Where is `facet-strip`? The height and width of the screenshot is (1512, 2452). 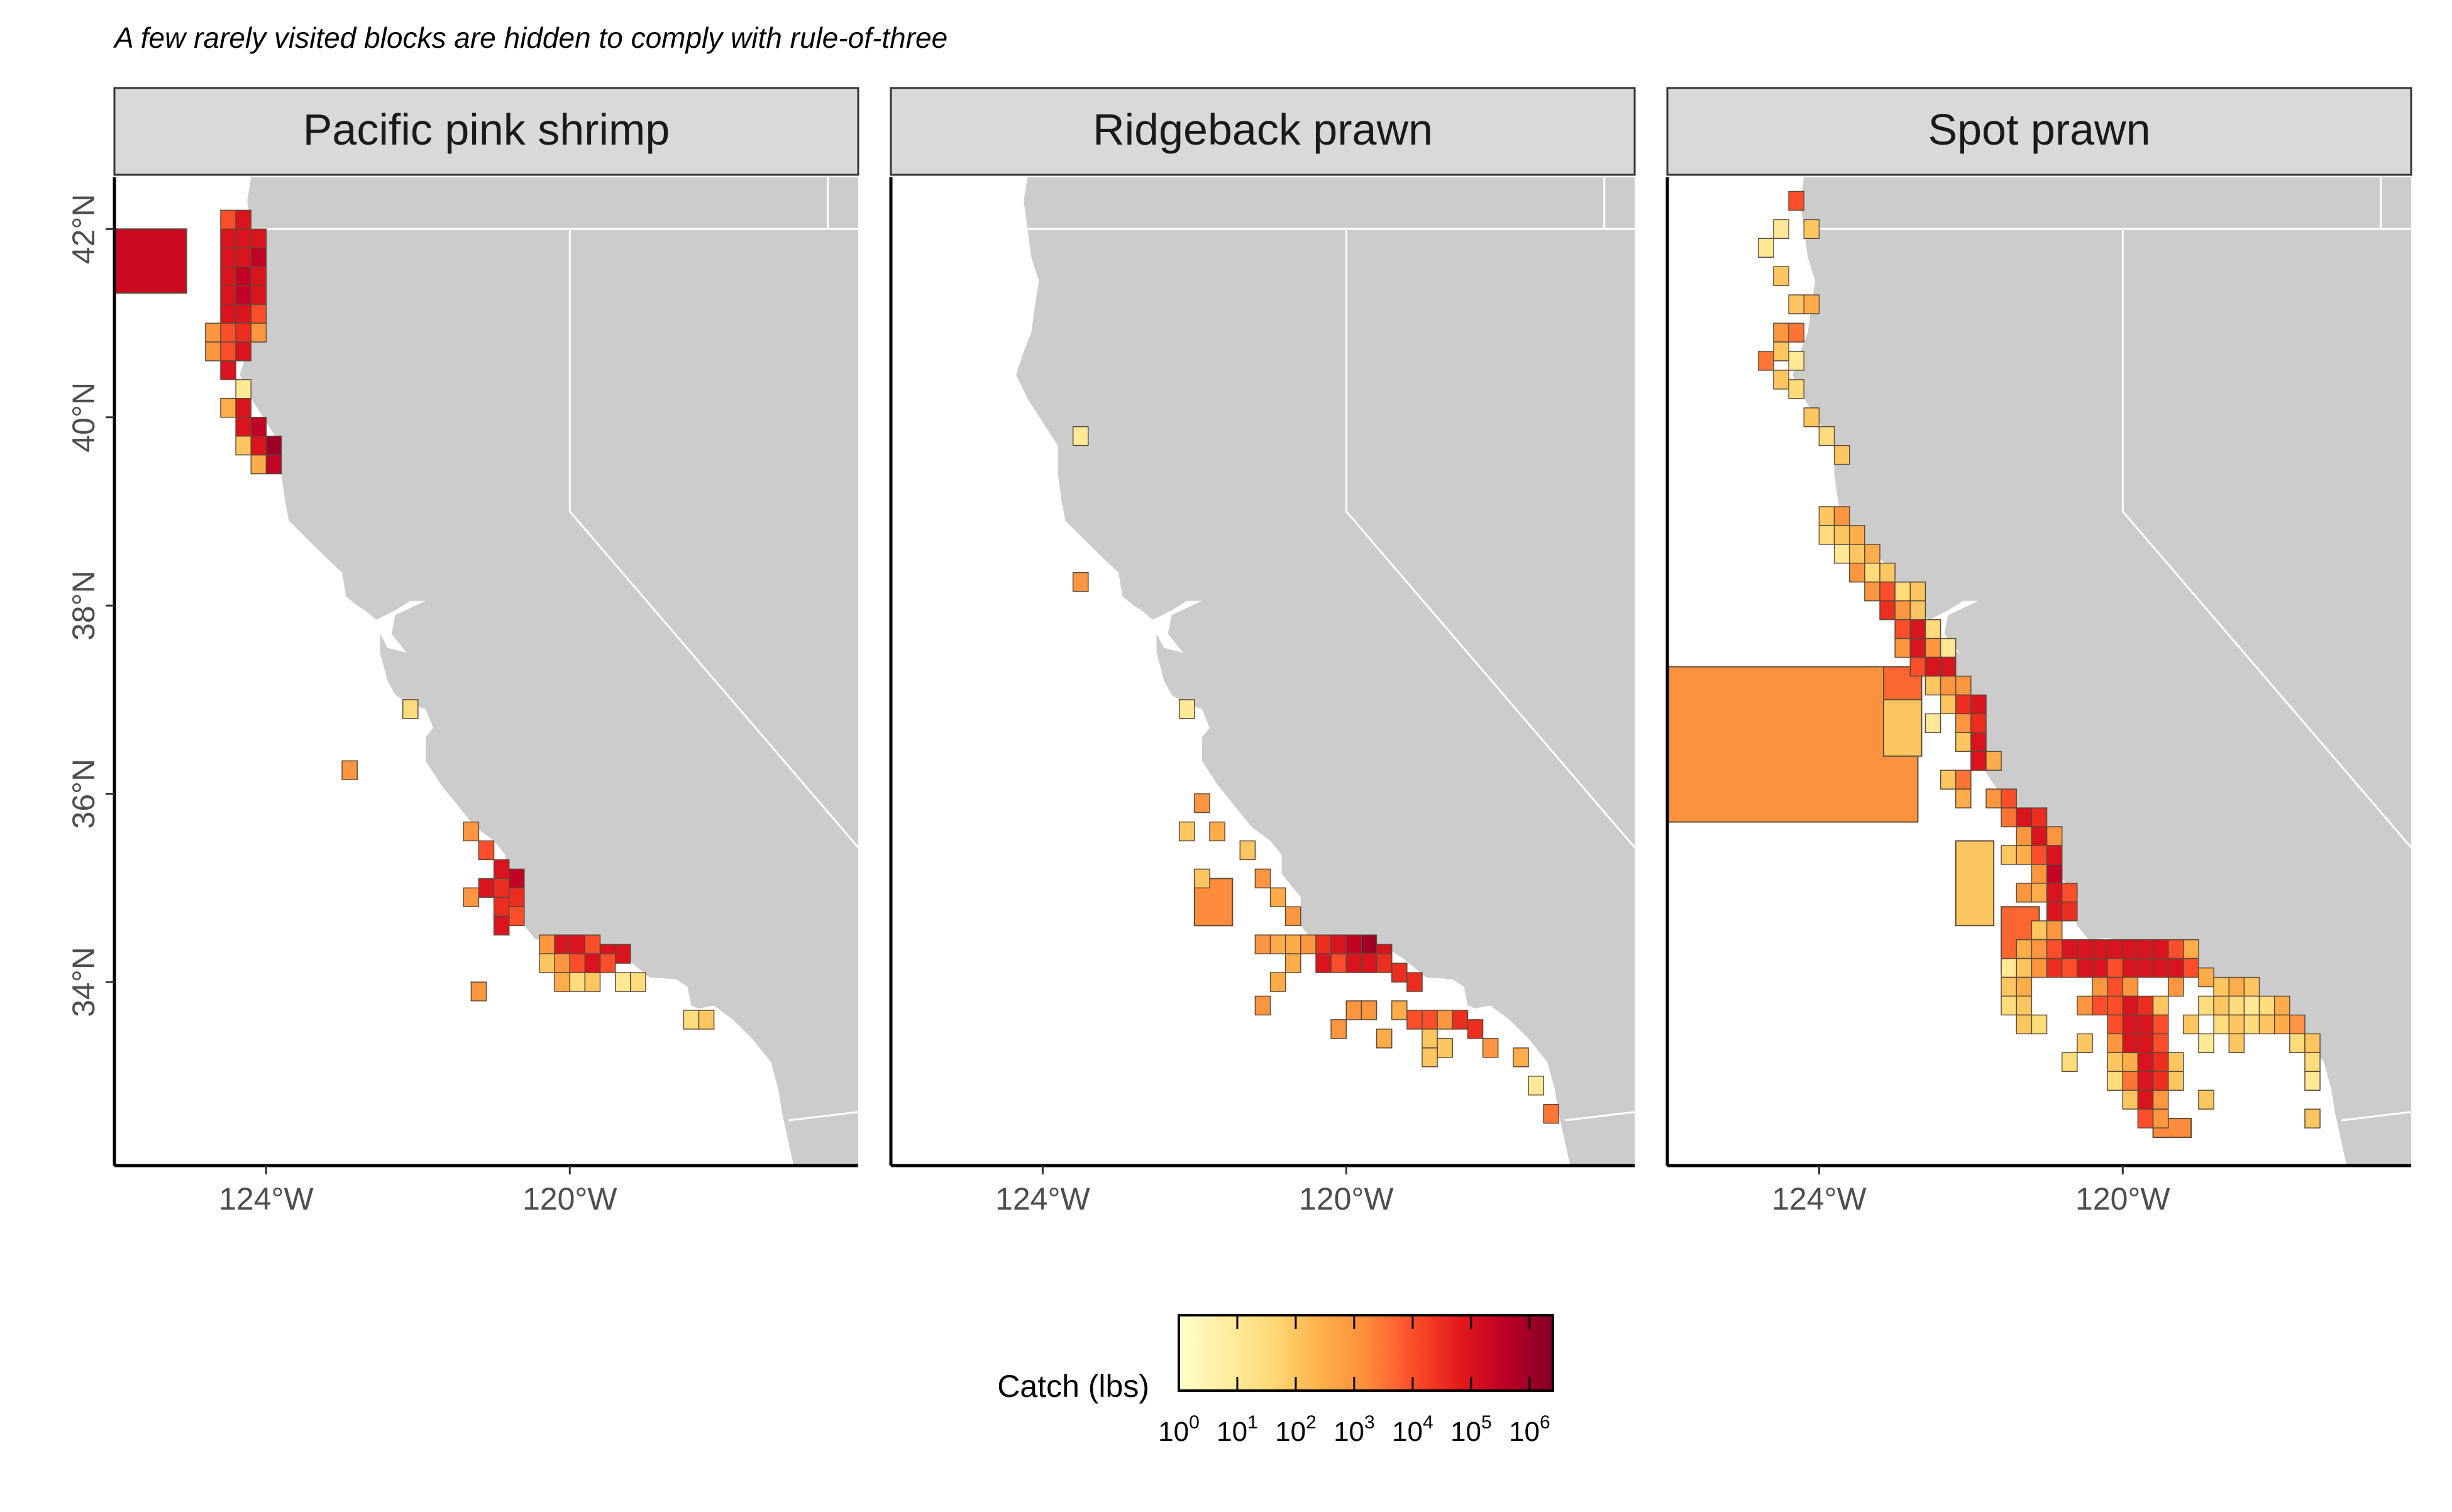
facet-strip is located at coordinates (486, 131).